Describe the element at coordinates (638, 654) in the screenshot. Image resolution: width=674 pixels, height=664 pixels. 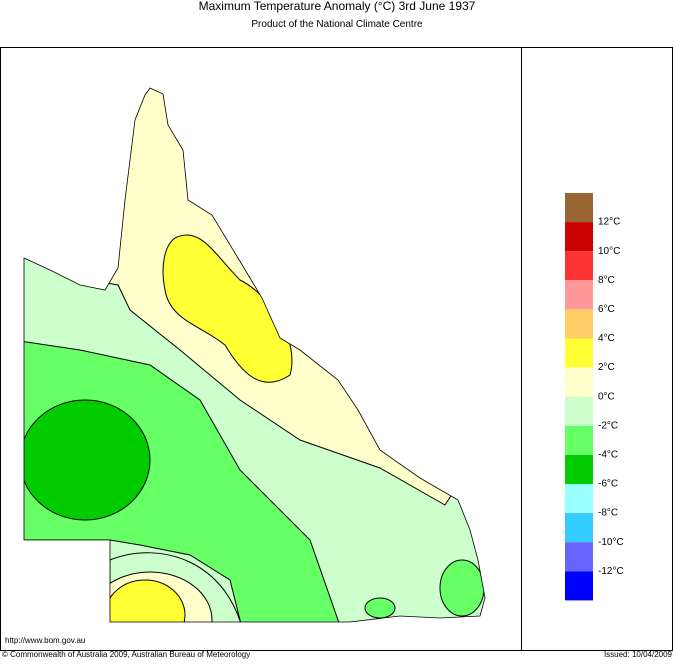
I see `issued: Issued: 10/04/2009` at that location.